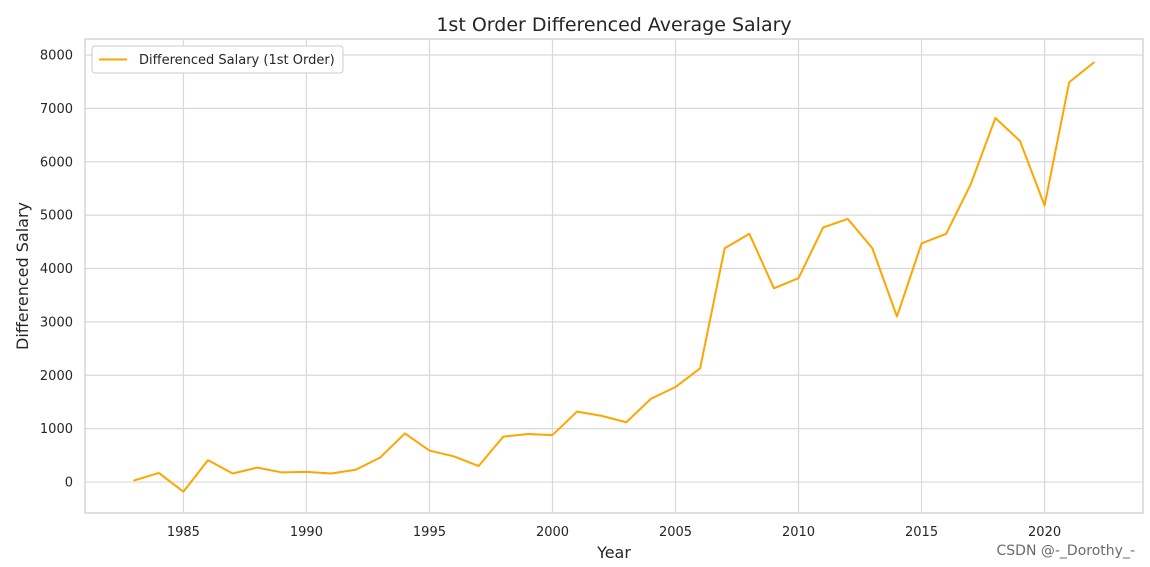 Image resolution: width=1150 pixels, height=567 pixels. Describe the element at coordinates (183, 532) in the screenshot. I see `x-tick-label: 1985` at that location.